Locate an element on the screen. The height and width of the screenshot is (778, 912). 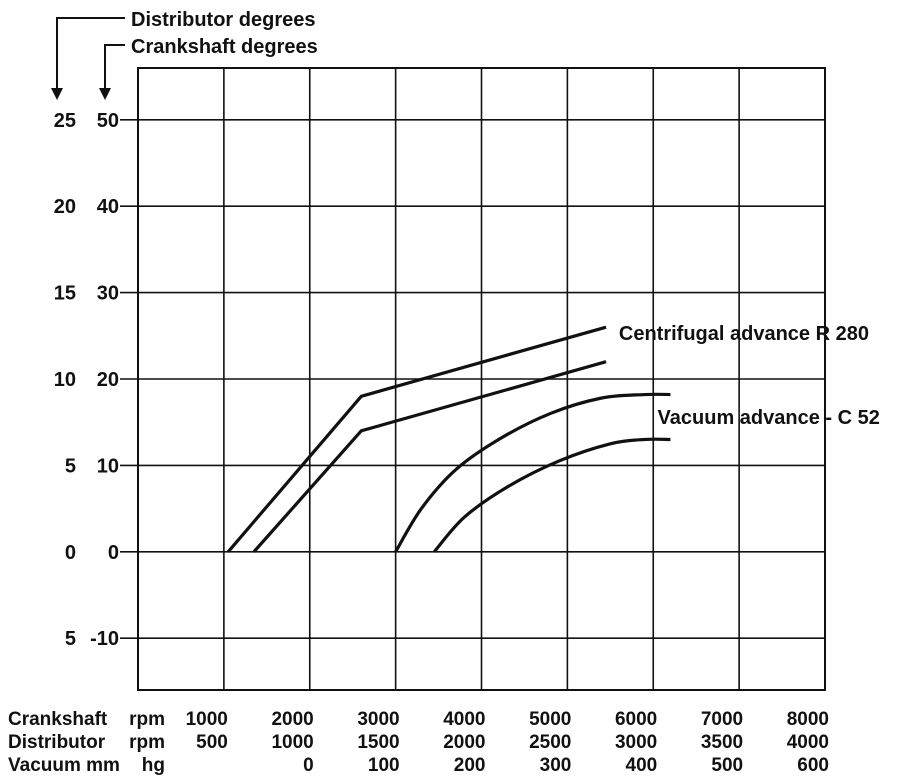
x-row-label: Crankshaft is located at coordinates (58, 719).